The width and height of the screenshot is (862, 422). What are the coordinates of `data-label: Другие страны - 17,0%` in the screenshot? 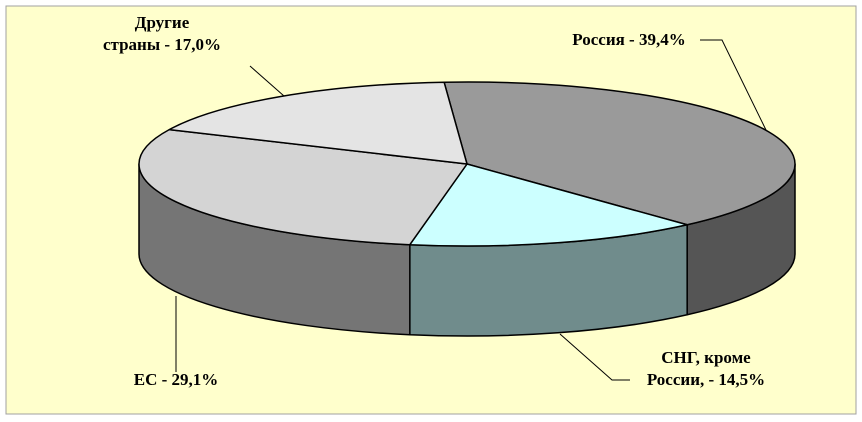 It's located at (162, 33).